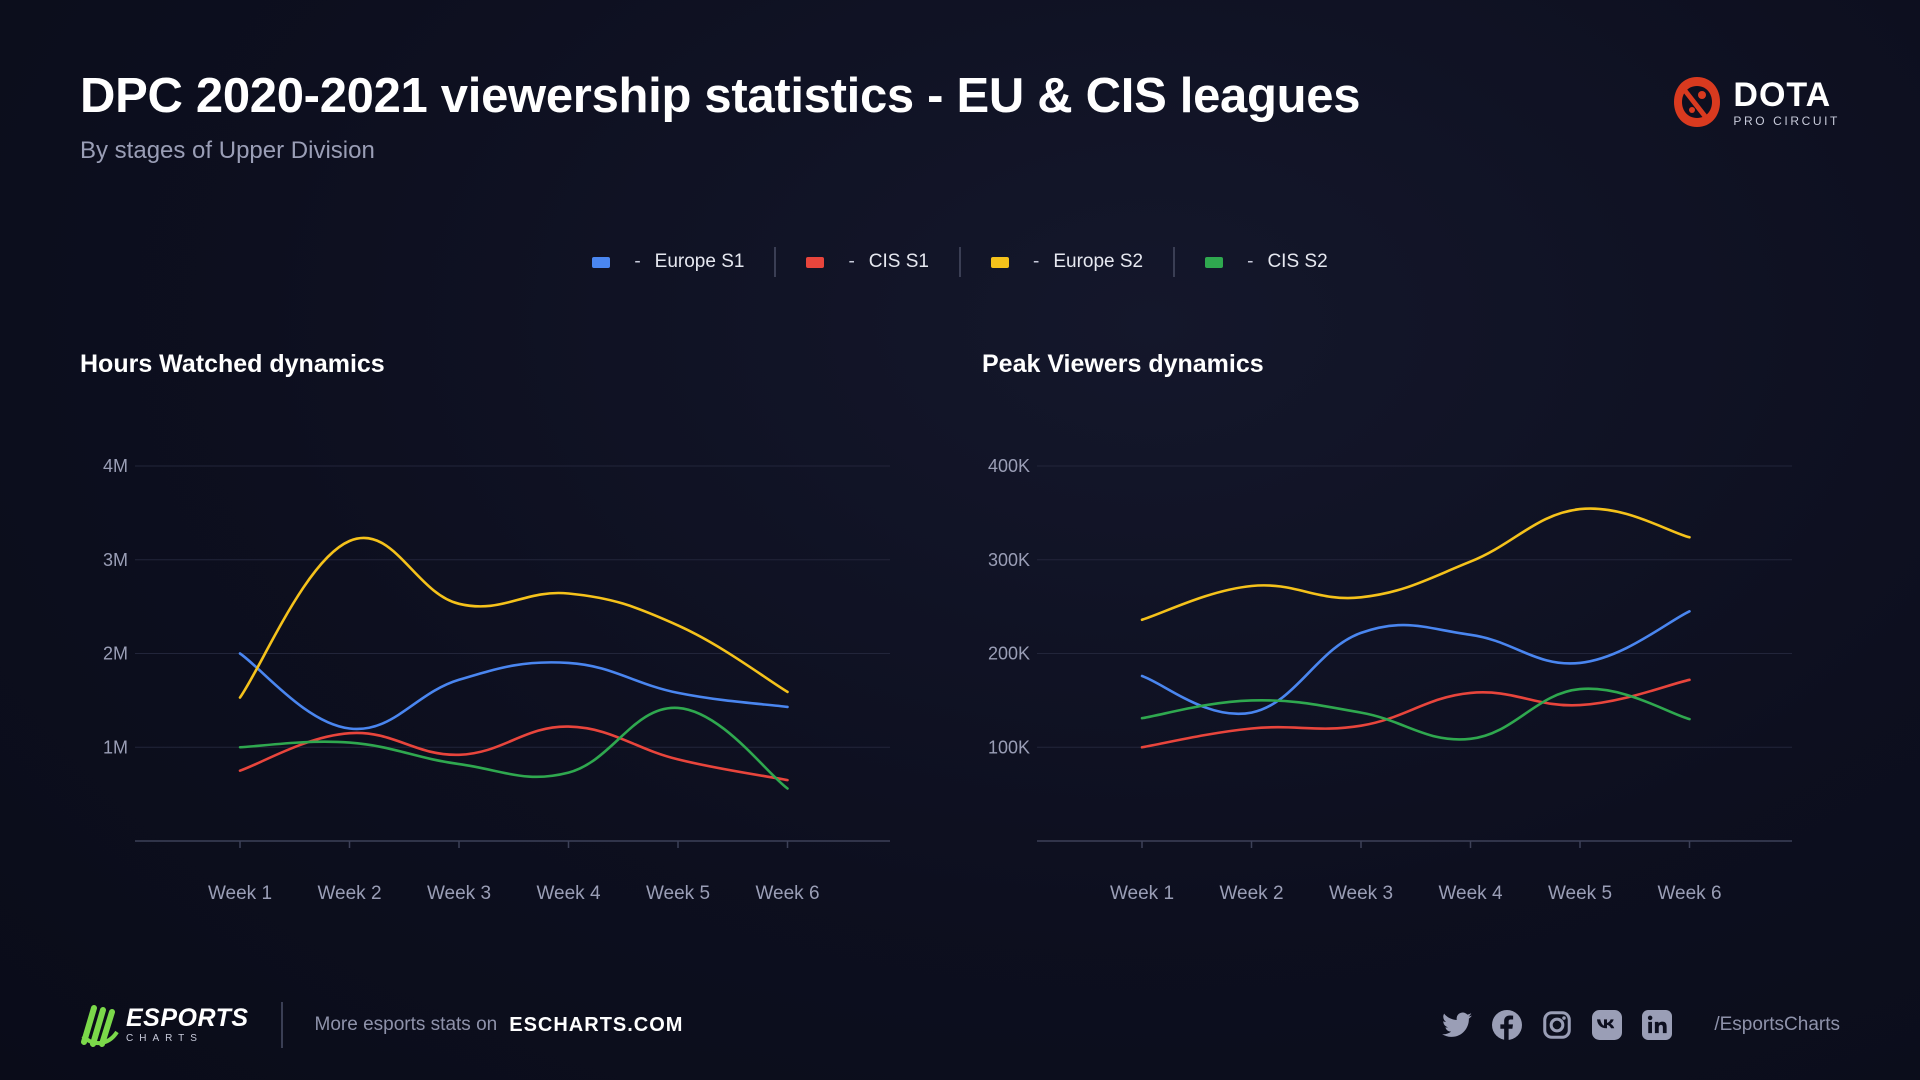  I want to click on dota-pro-circuit-logo: DOTA PRO CIRCUIT, so click(1755, 102).